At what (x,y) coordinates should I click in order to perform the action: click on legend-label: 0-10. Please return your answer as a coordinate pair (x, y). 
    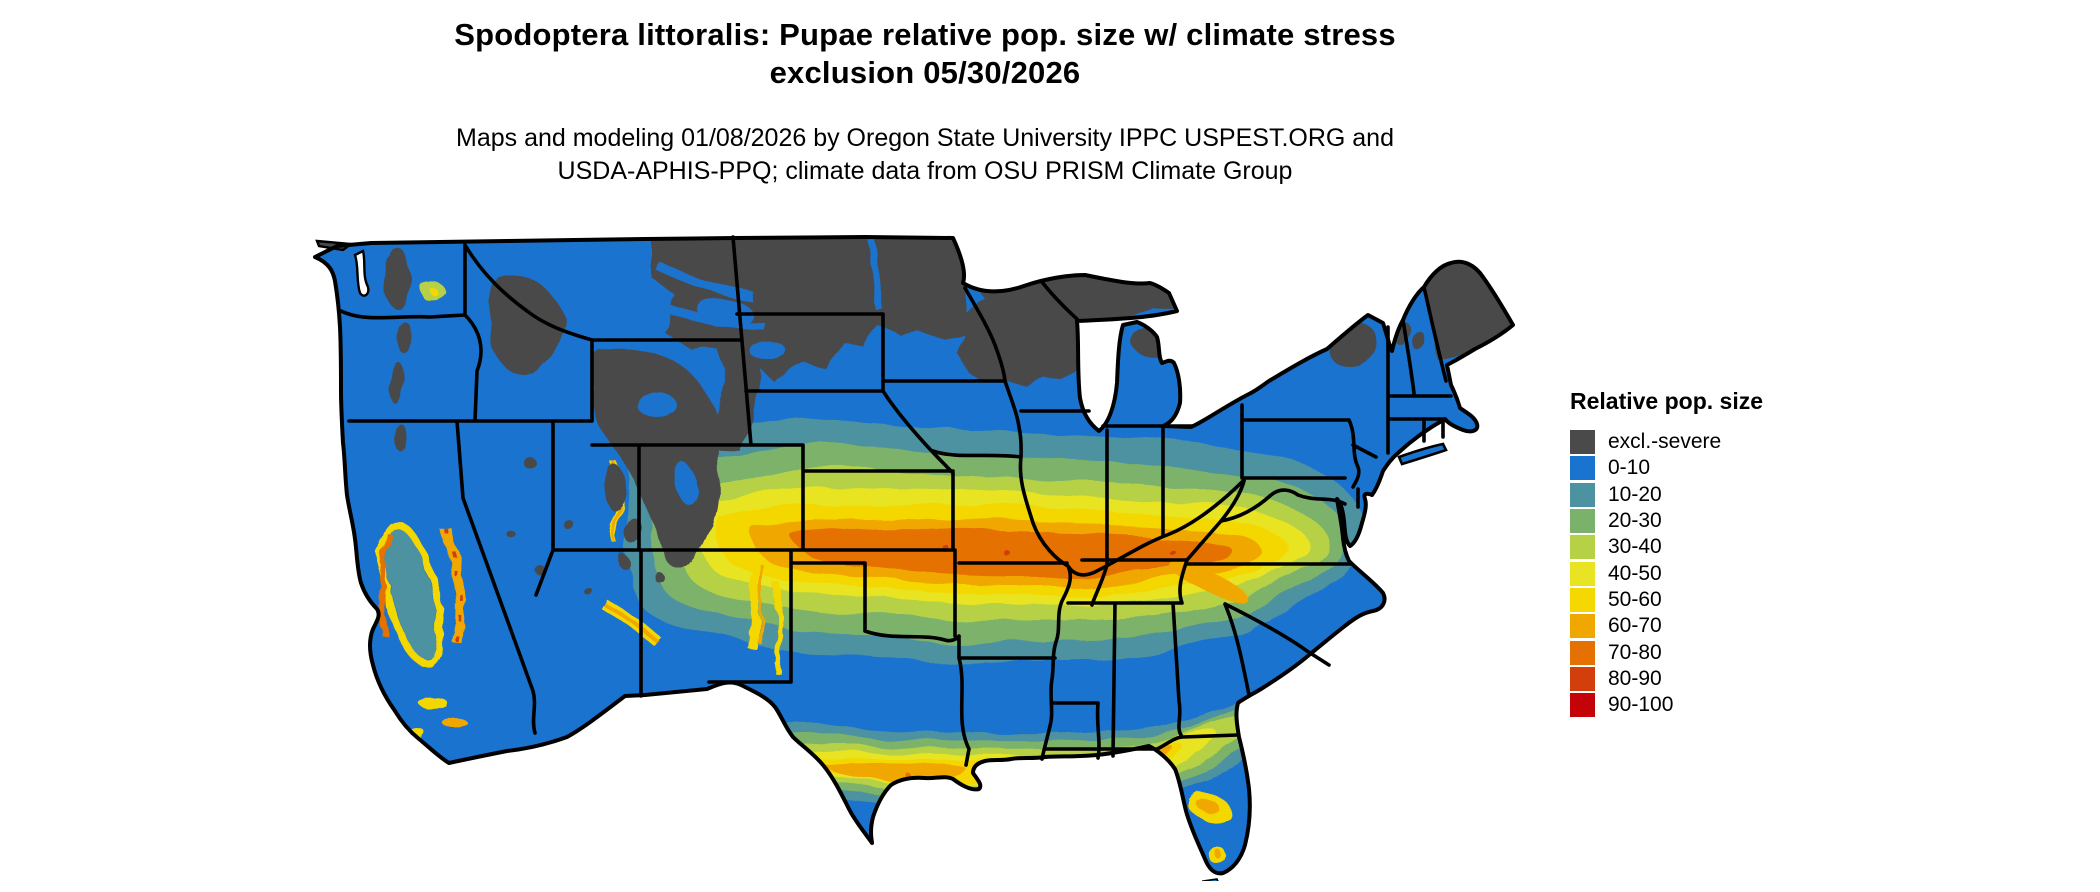
    Looking at the image, I should click on (1629, 468).